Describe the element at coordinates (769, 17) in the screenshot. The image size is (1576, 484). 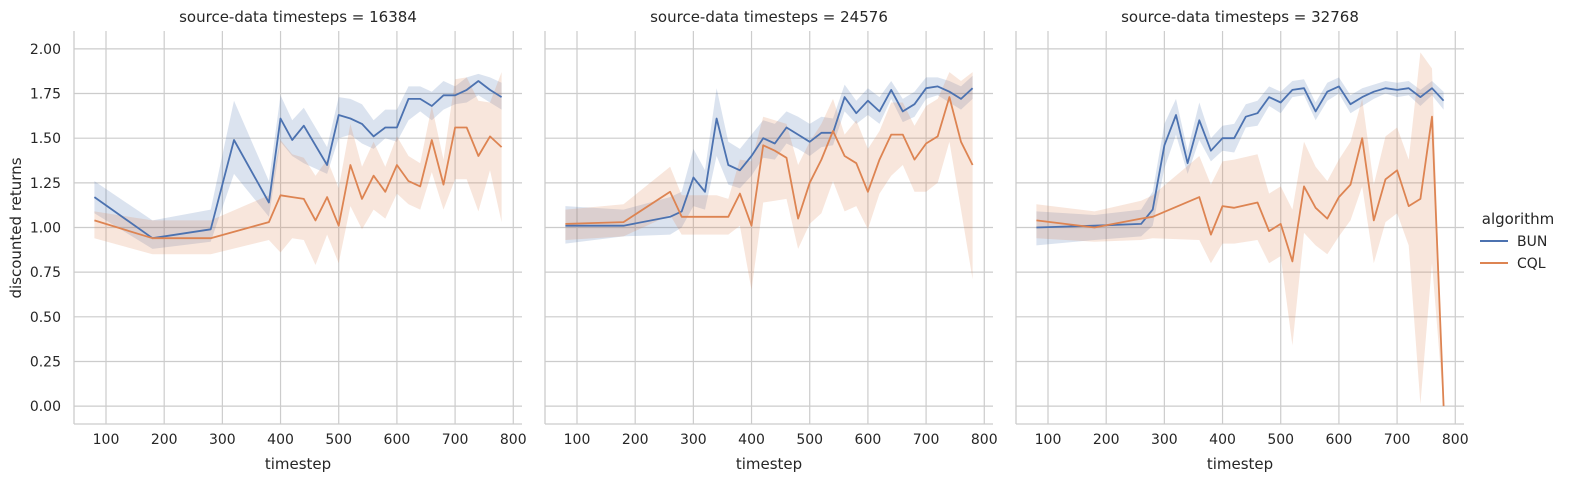
I see `panel-title: source-data timesteps = 24576` at that location.